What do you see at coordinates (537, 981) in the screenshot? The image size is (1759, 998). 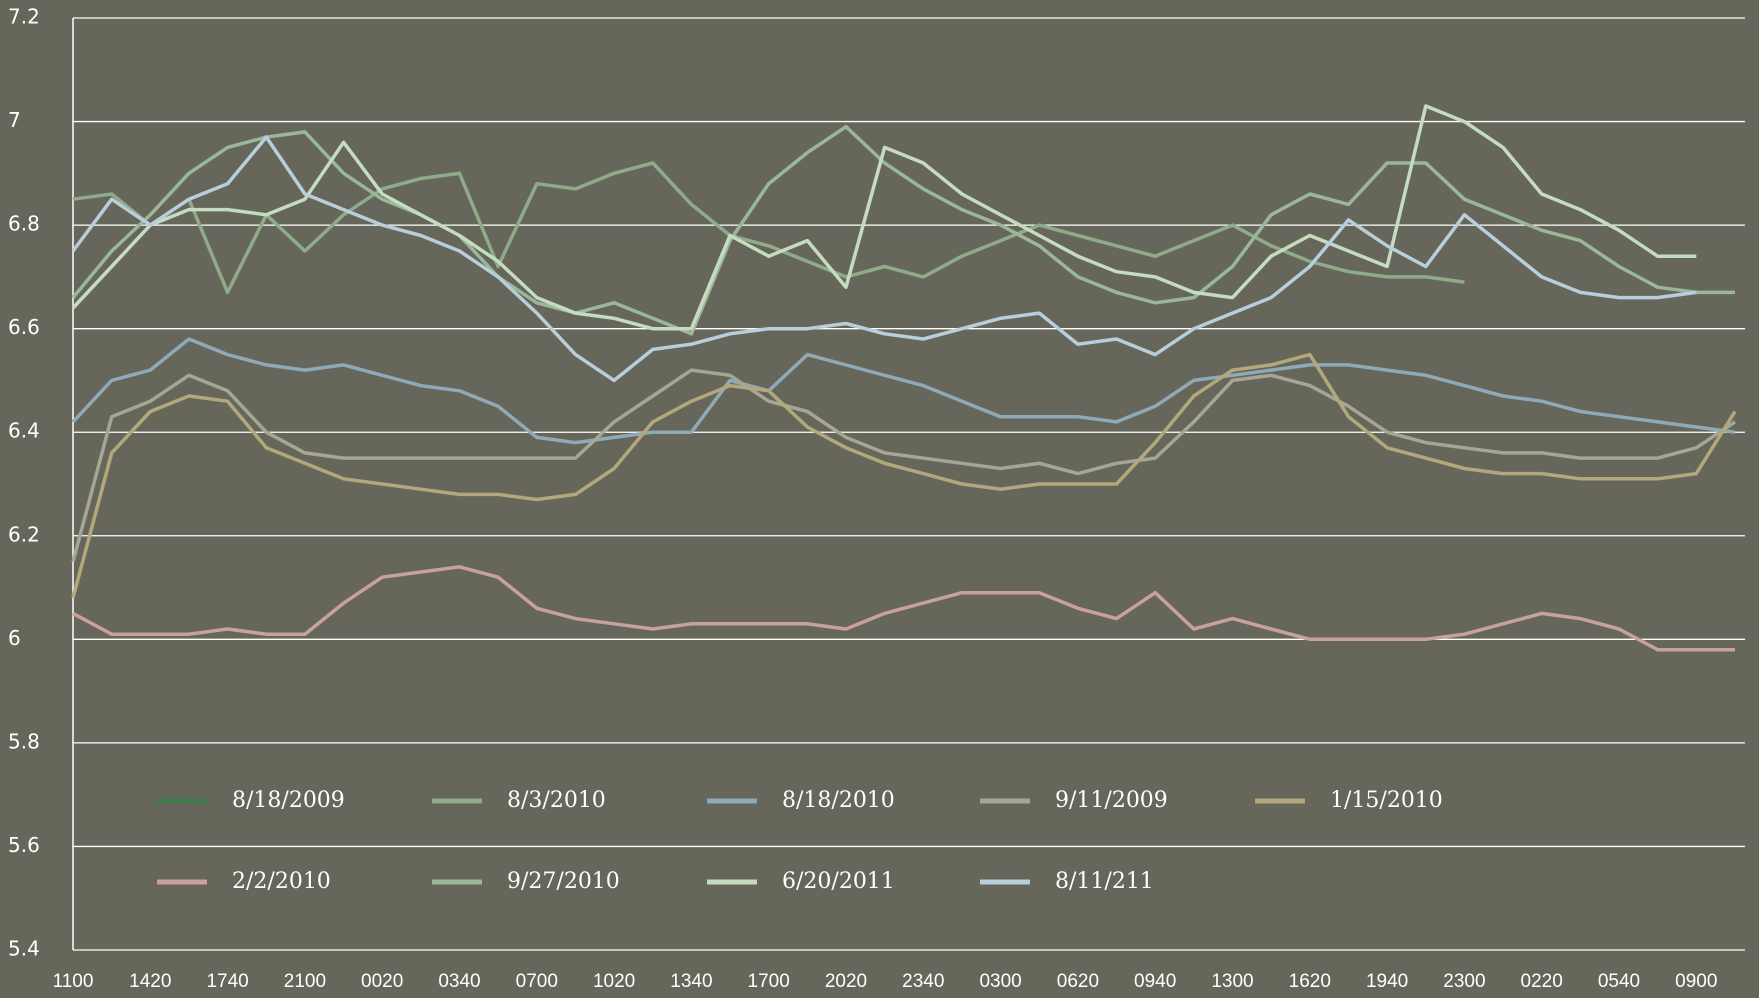 I see `x-tick-label: 0700` at bounding box center [537, 981].